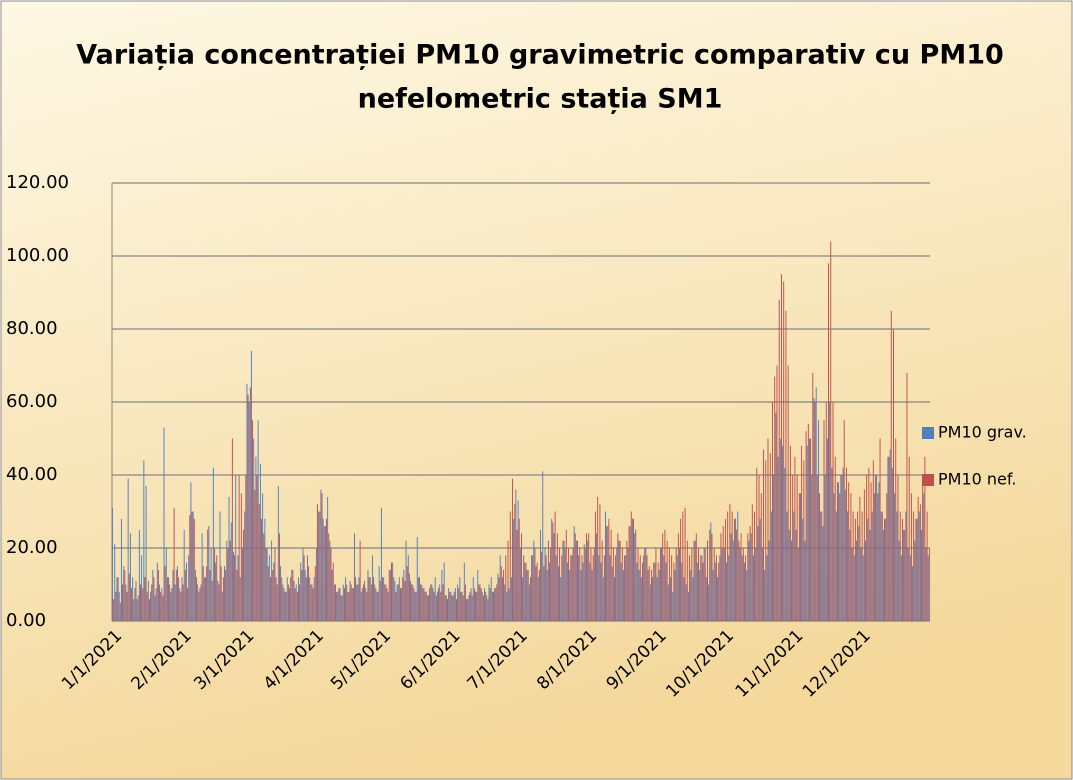 Image resolution: width=1073 pixels, height=780 pixels. Describe the element at coordinates (32, 328) in the screenshot. I see `y-tick-label: 80.00` at that location.